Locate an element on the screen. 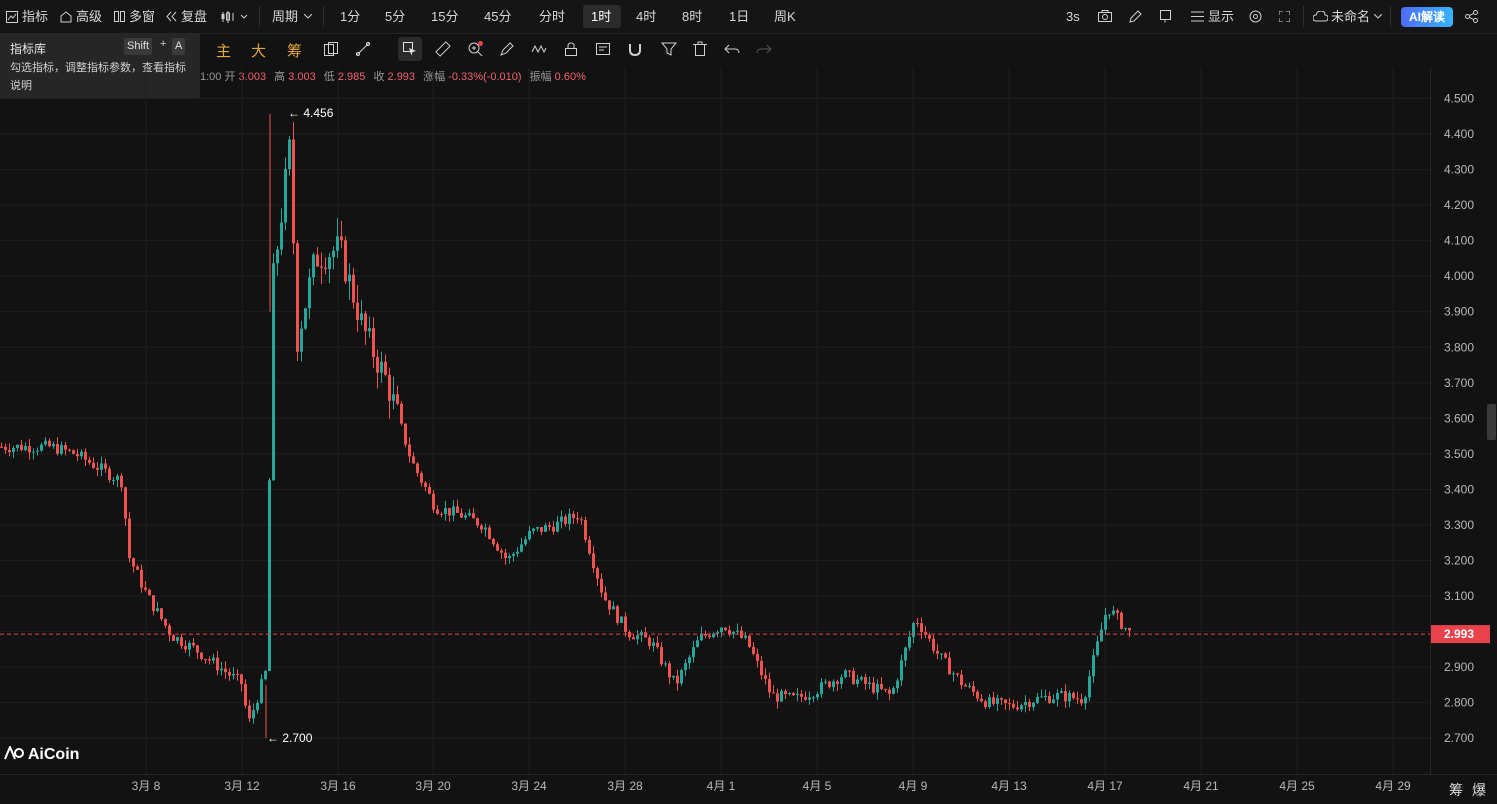 The width and height of the screenshot is (1497, 804). magnet-icon is located at coordinates (635, 49).